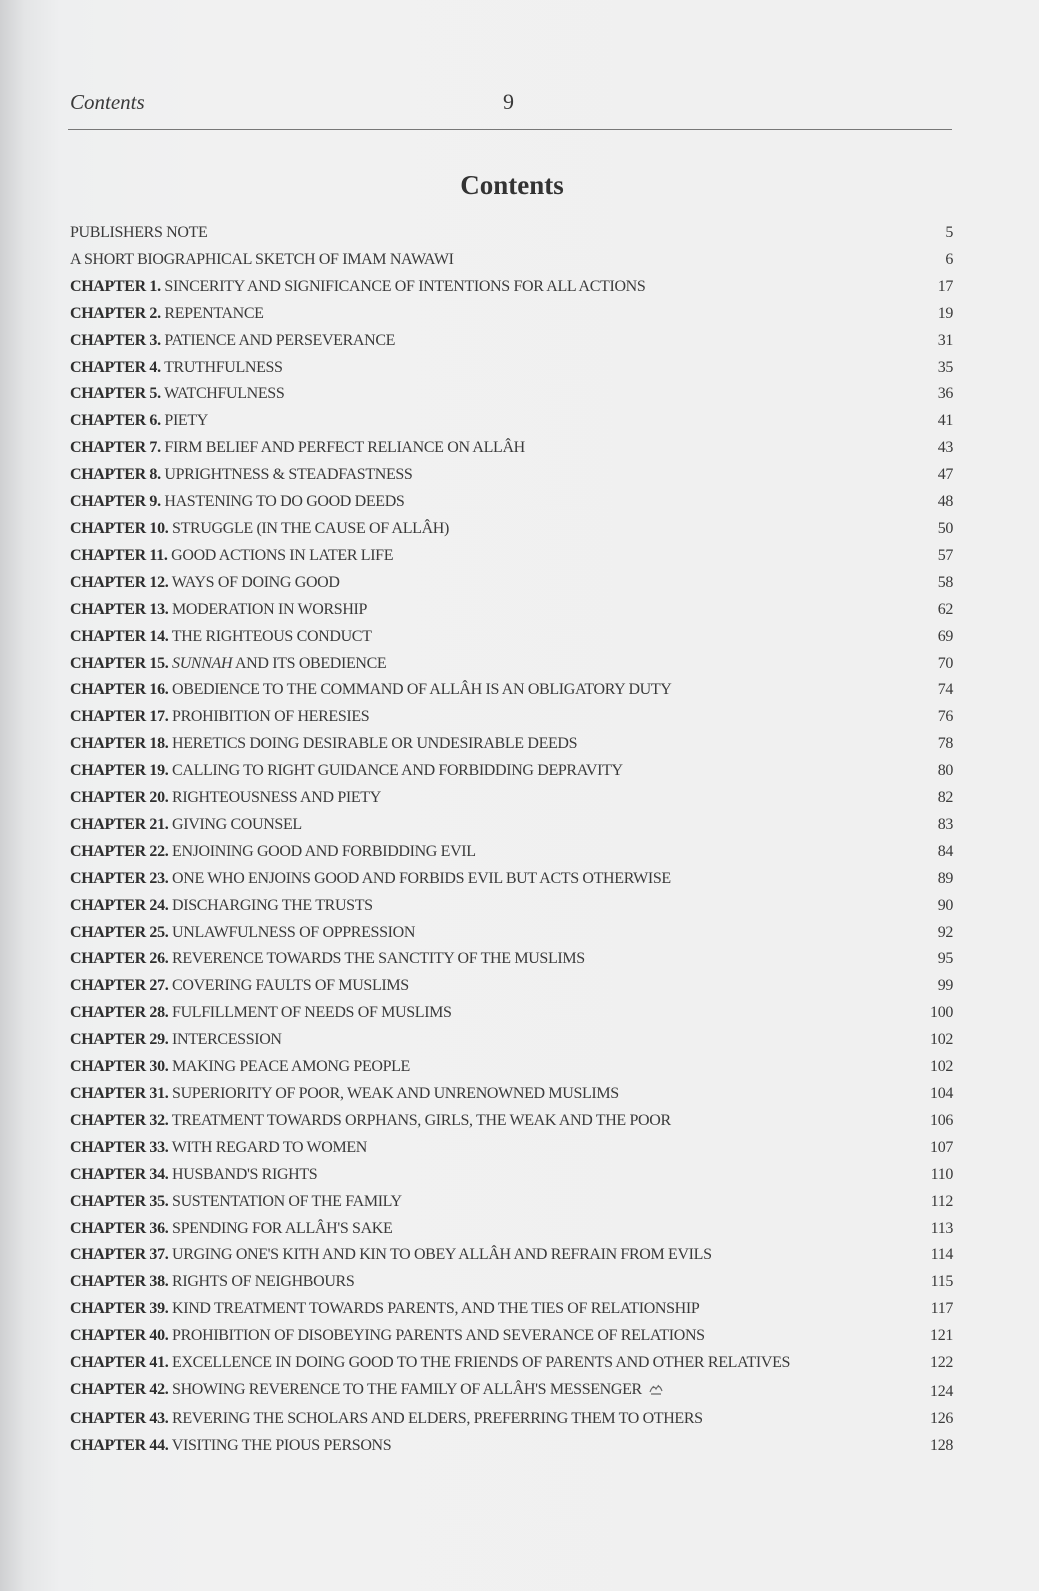 The height and width of the screenshot is (1591, 1039). I want to click on chapter-label: CHAPTER 10., so click(119, 528).